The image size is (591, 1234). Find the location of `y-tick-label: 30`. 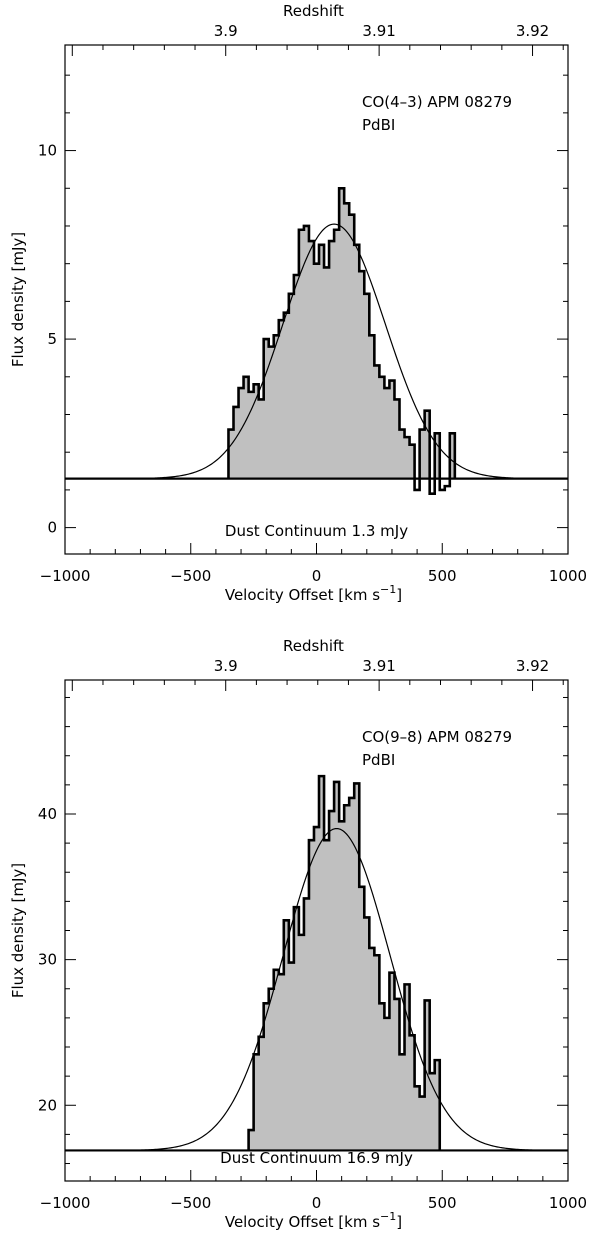

y-tick-label: 30 is located at coordinates (47, 960).